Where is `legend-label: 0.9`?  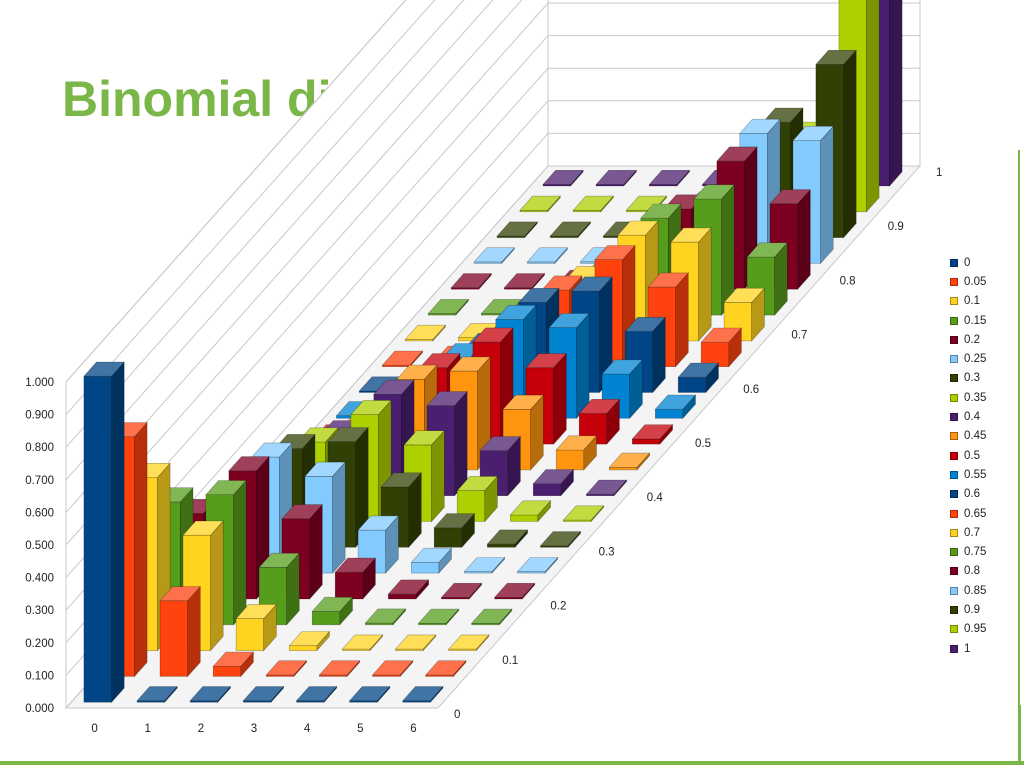 legend-label: 0.9 is located at coordinates (972, 609).